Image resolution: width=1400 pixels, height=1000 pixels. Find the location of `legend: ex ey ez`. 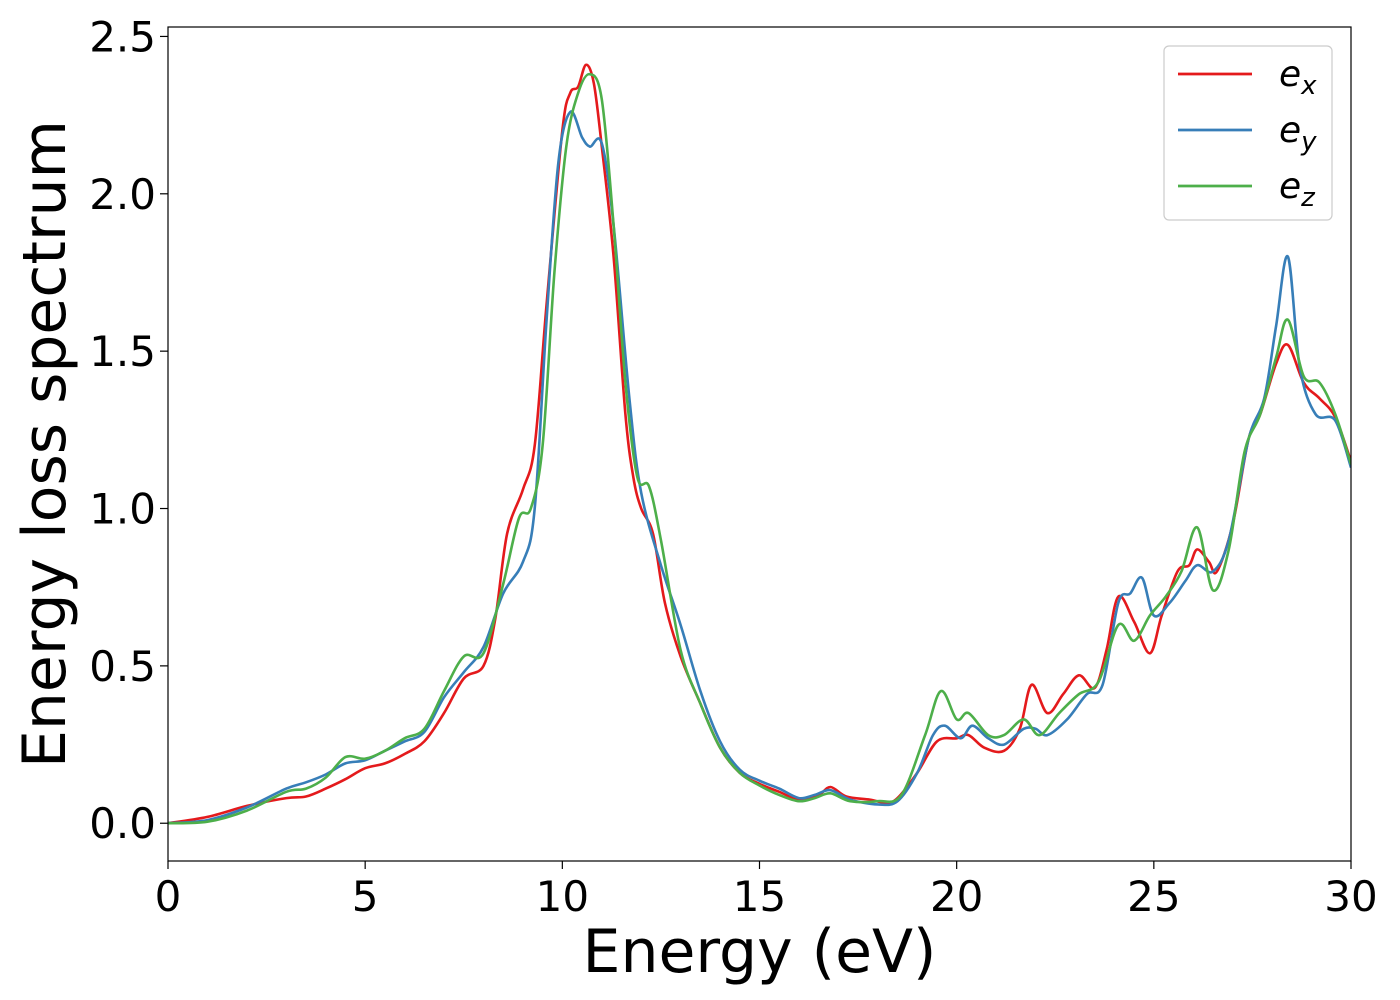

legend: ex ey ez is located at coordinates (1248, 133).